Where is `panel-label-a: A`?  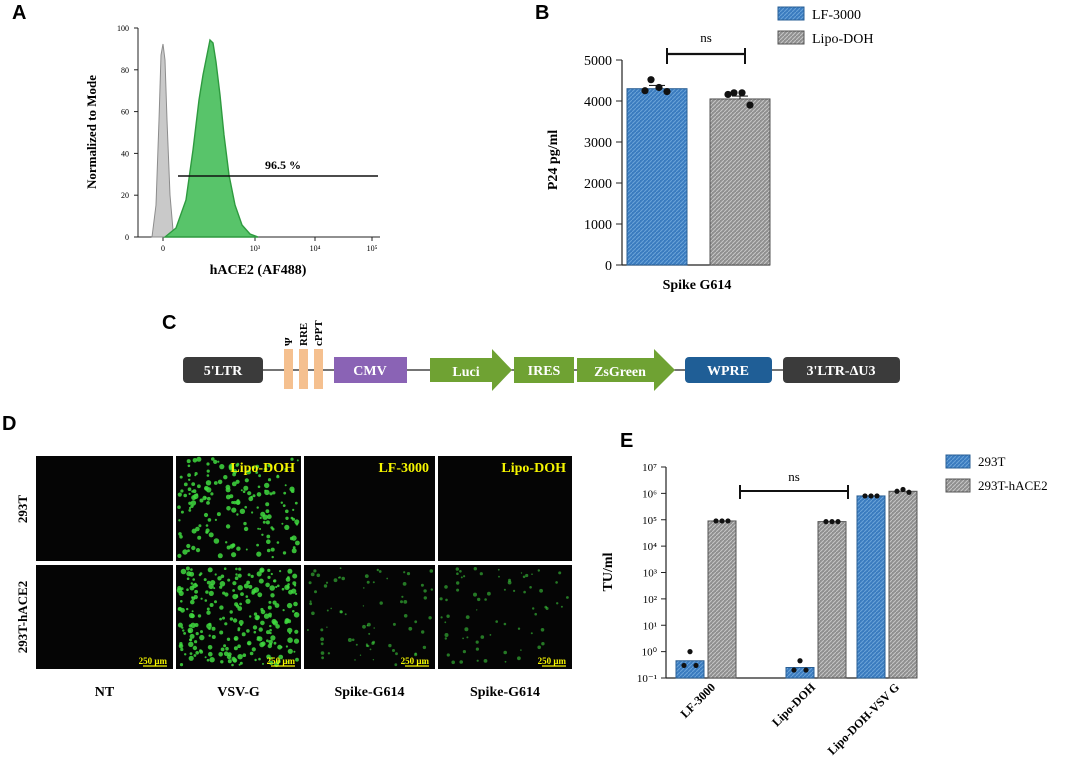 panel-label-a: A is located at coordinates (19, 13).